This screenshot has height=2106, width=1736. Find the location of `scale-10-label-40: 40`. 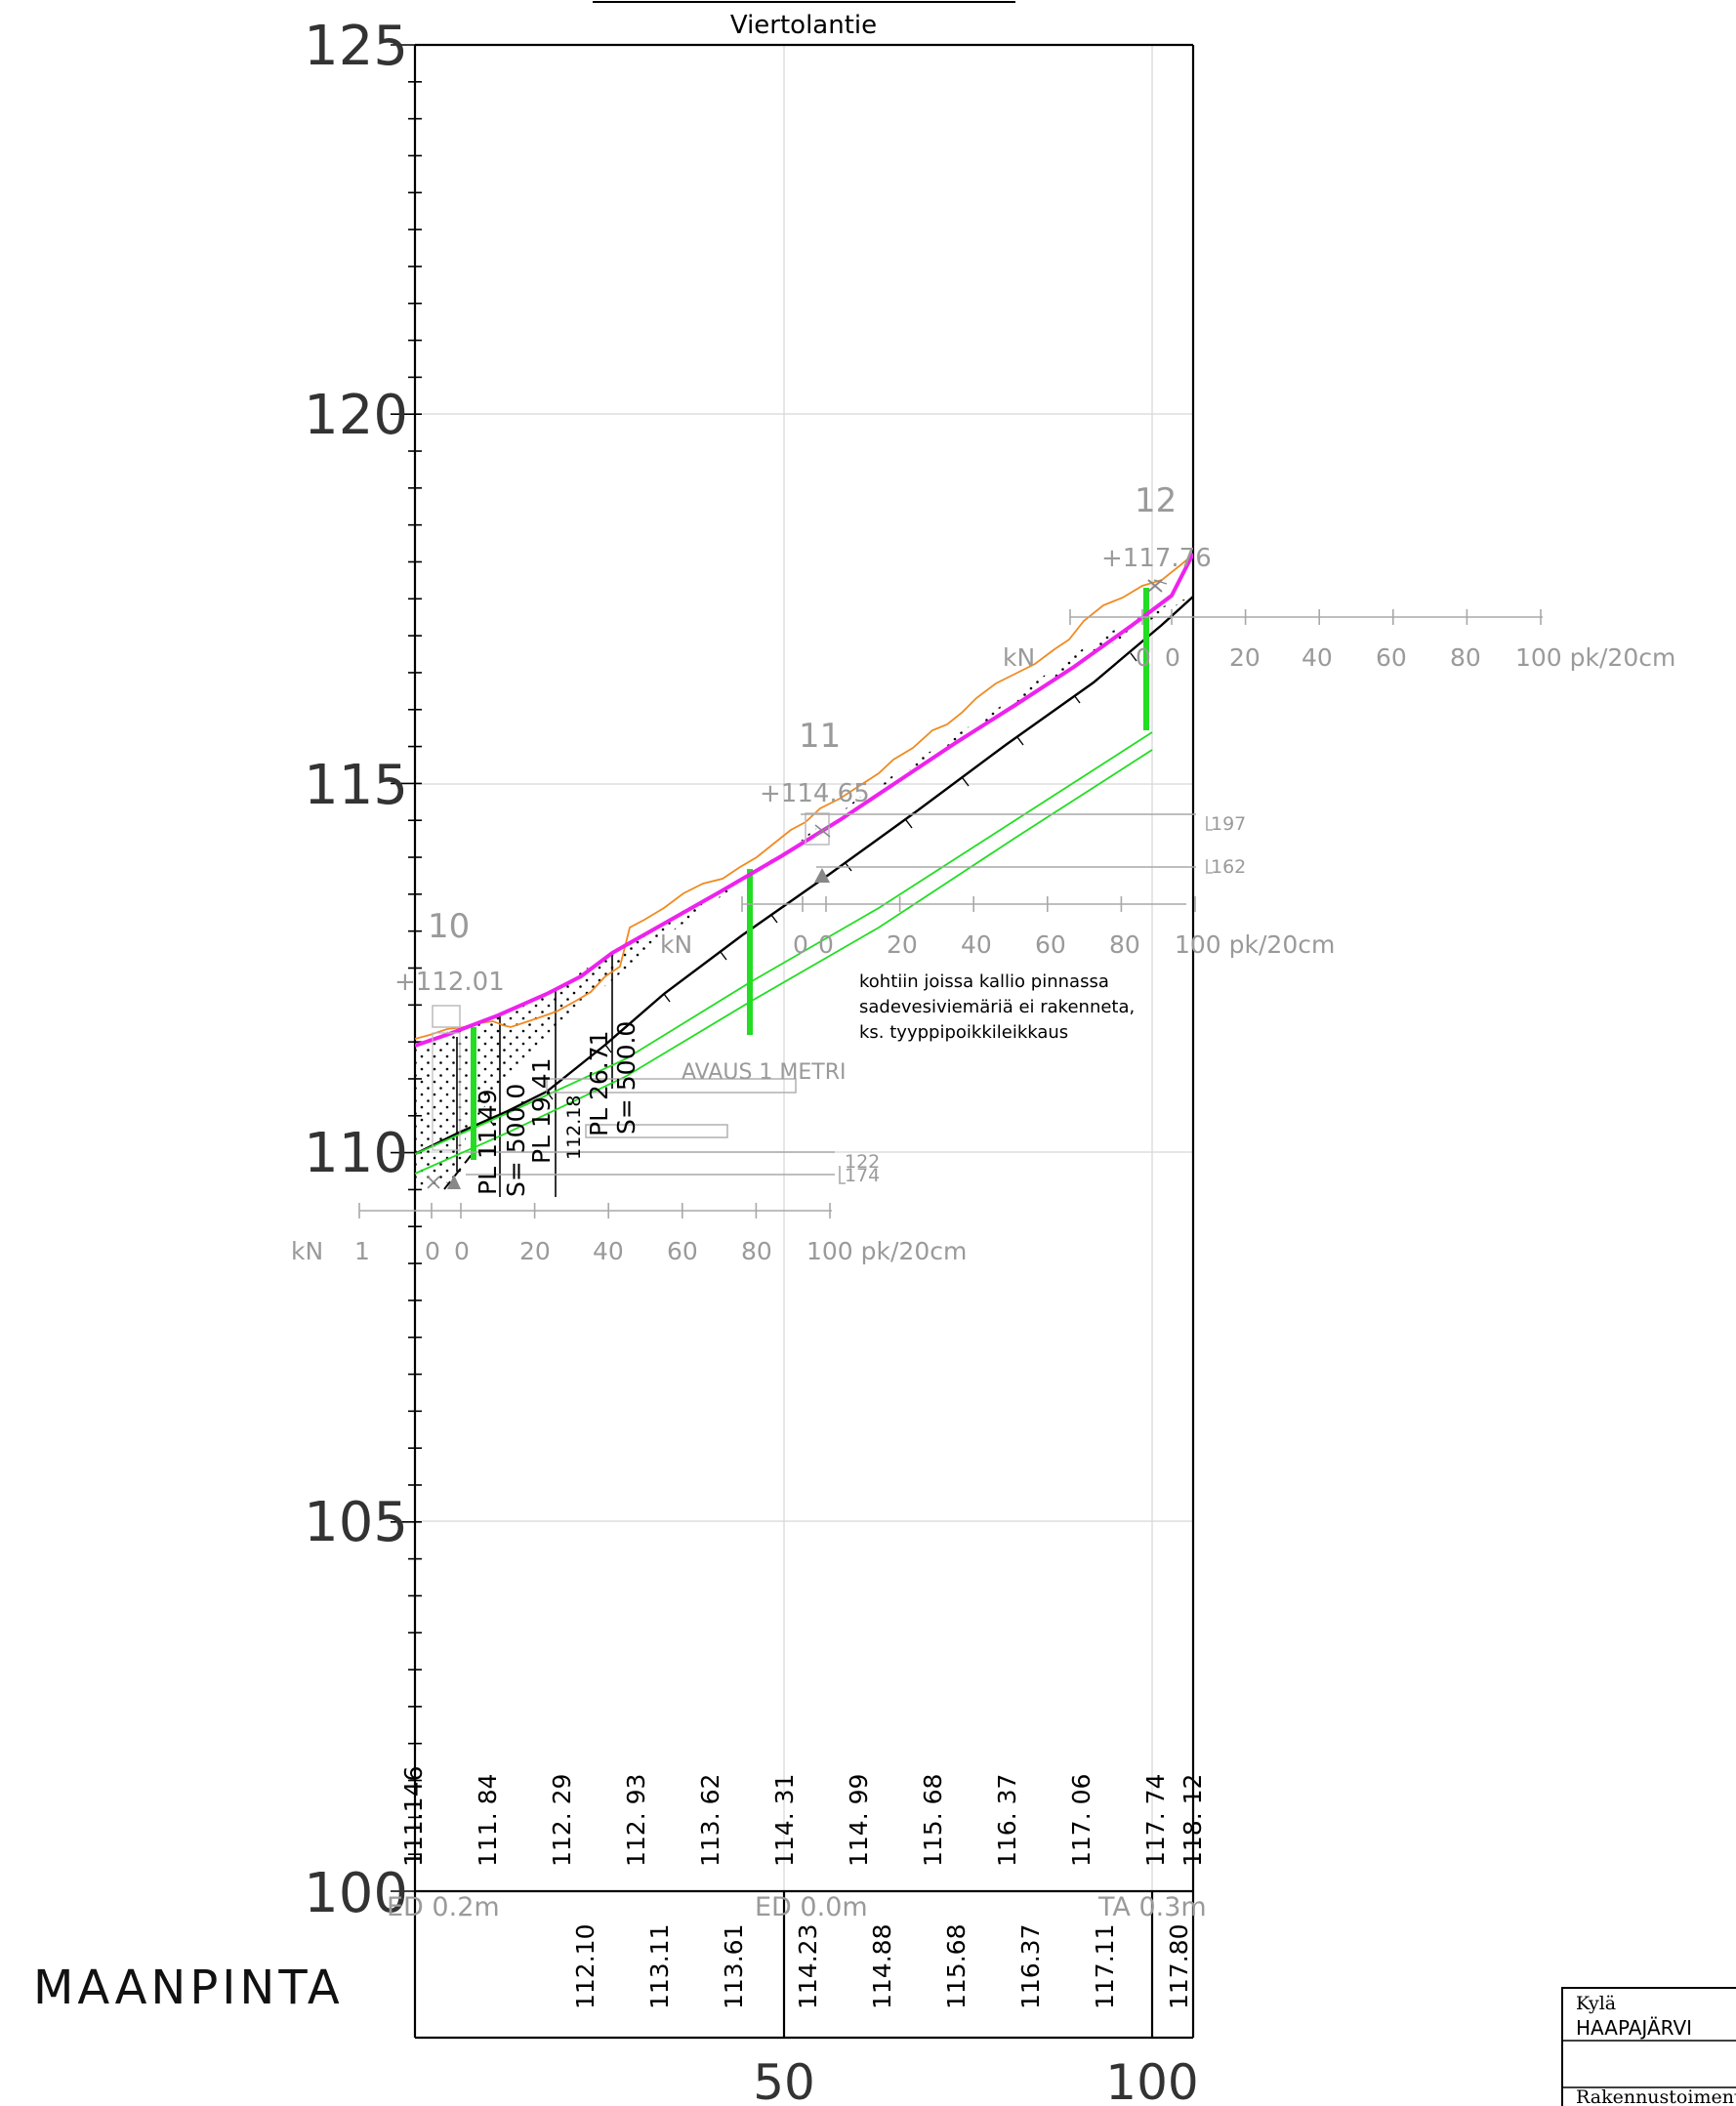

scale-10-label-40: 40 is located at coordinates (608, 1251).